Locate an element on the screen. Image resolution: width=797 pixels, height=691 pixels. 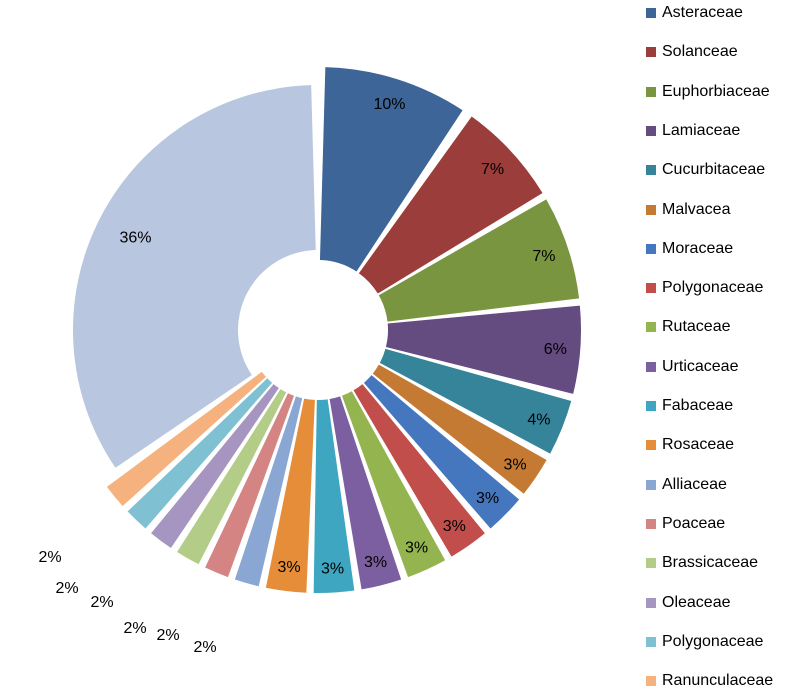
slice-ranunculaceae is located at coordinates (186, 439).